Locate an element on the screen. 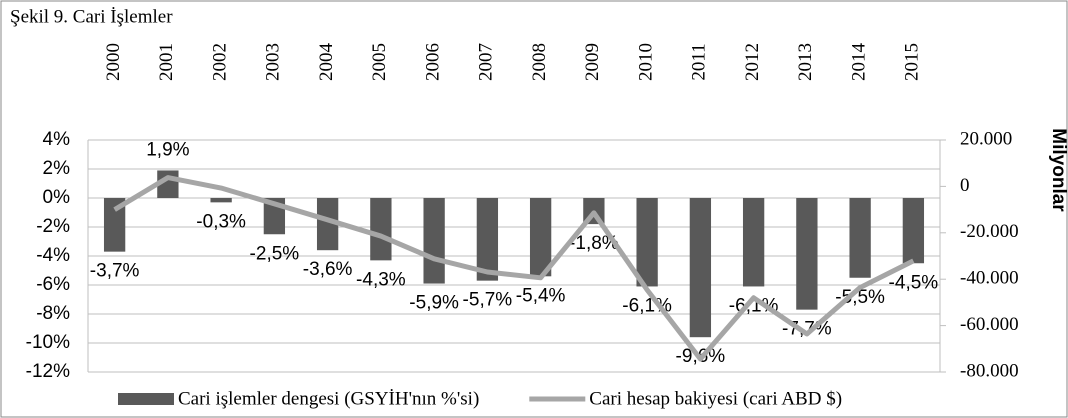 This screenshot has width=1068, height=418. x-tick-label: 2010 is located at coordinates (645, 62).